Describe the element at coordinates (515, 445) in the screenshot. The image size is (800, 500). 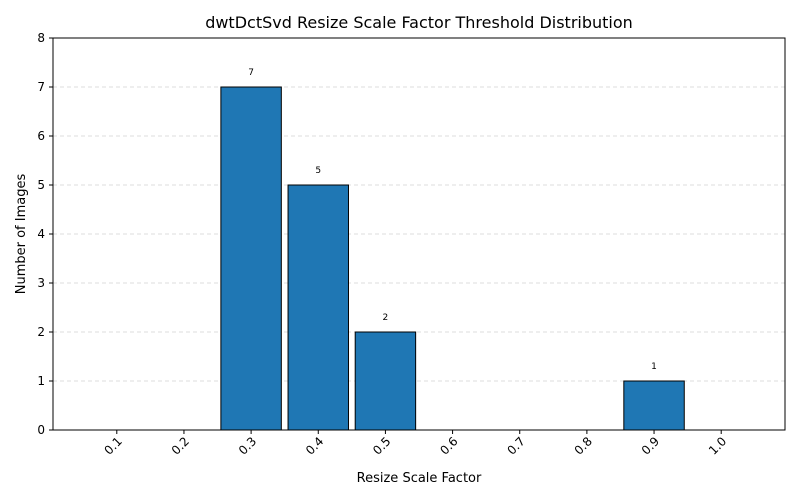
I see `x-tick-label: 0.7` at that location.